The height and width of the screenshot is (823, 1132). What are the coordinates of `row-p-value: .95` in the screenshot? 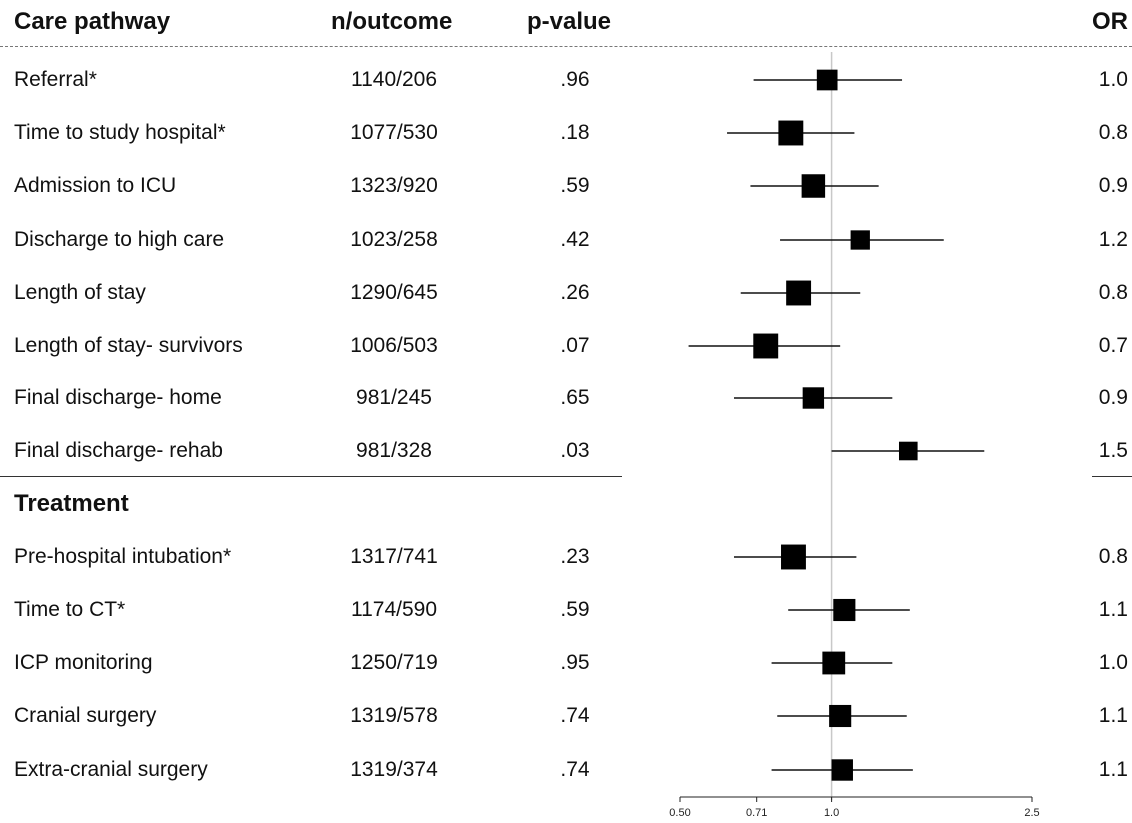 It's located at (575, 662).